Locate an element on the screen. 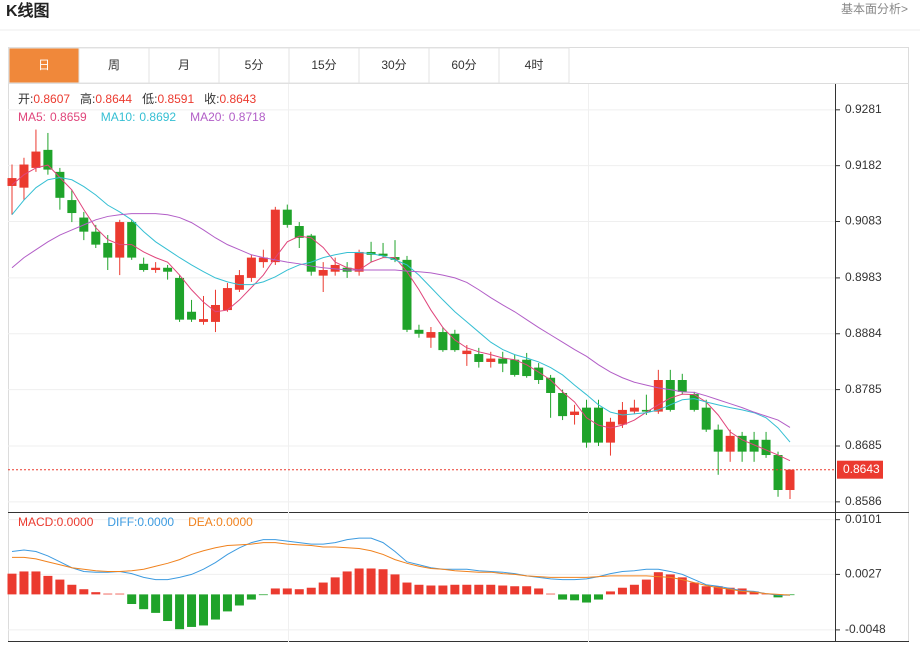 The width and height of the screenshot is (920, 646). tab-label: 日 is located at coordinates (44, 65).